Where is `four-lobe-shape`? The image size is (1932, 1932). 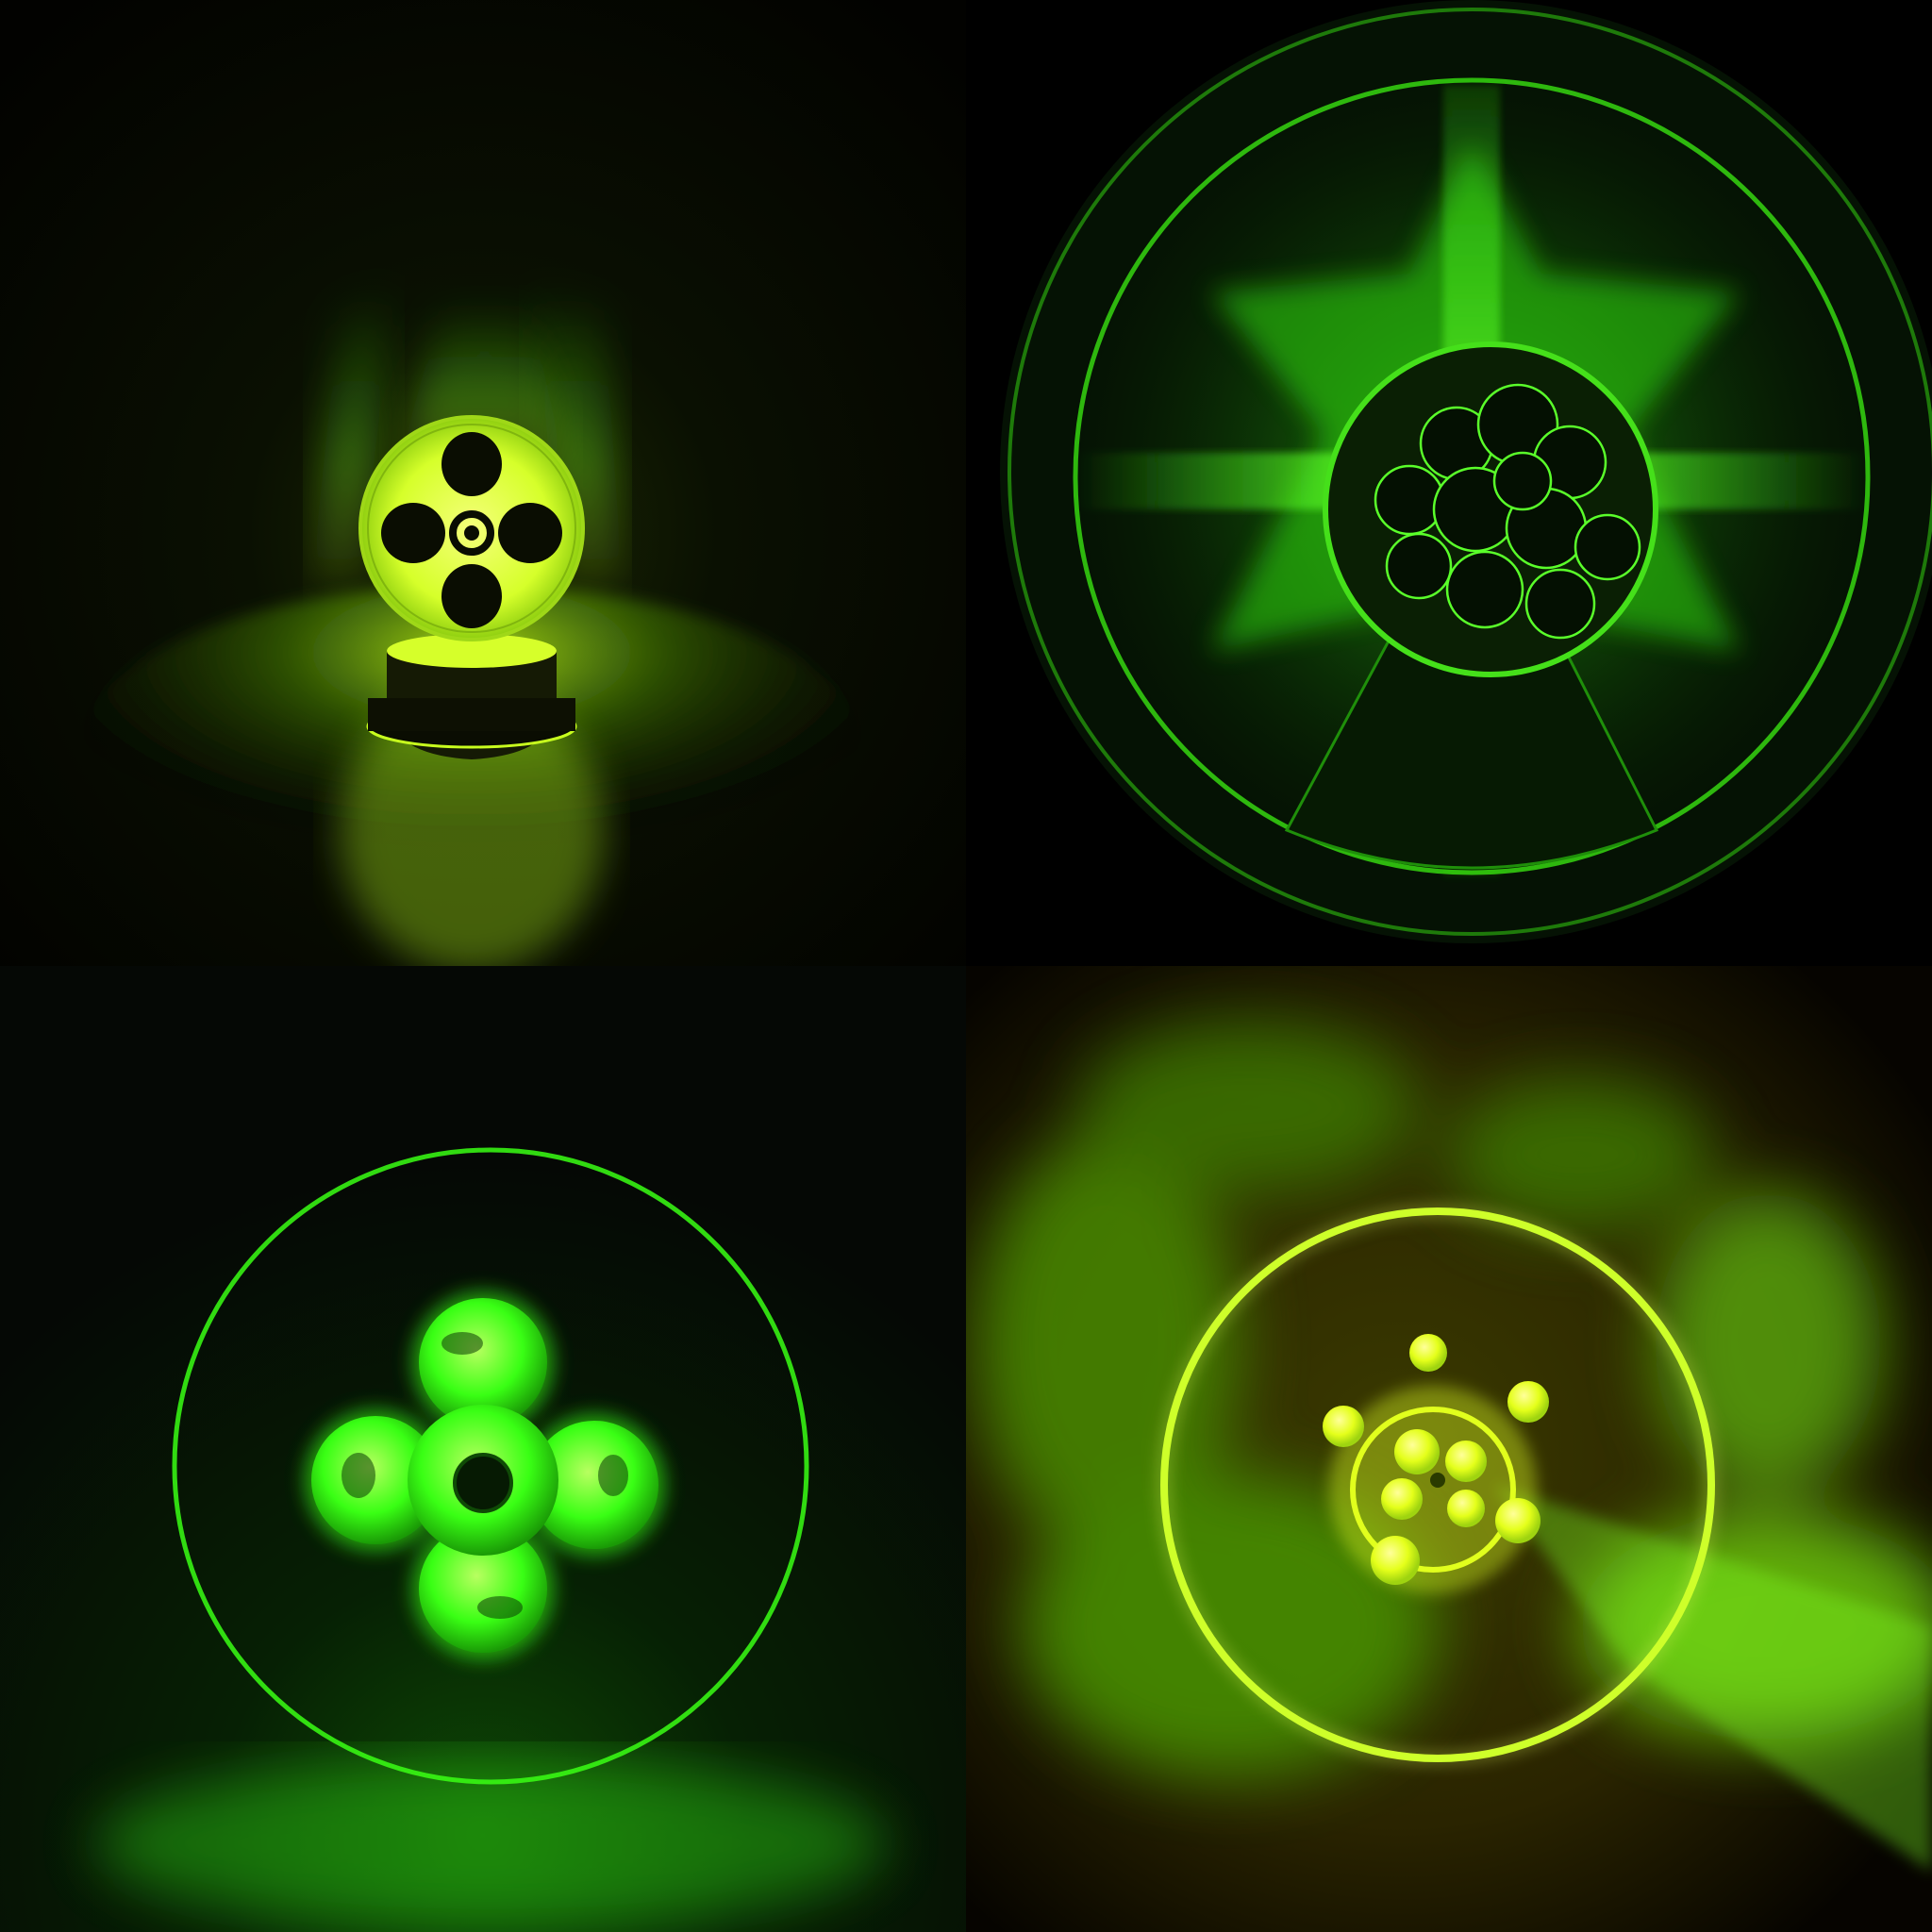
four-lobe-shape is located at coordinates (472, 530).